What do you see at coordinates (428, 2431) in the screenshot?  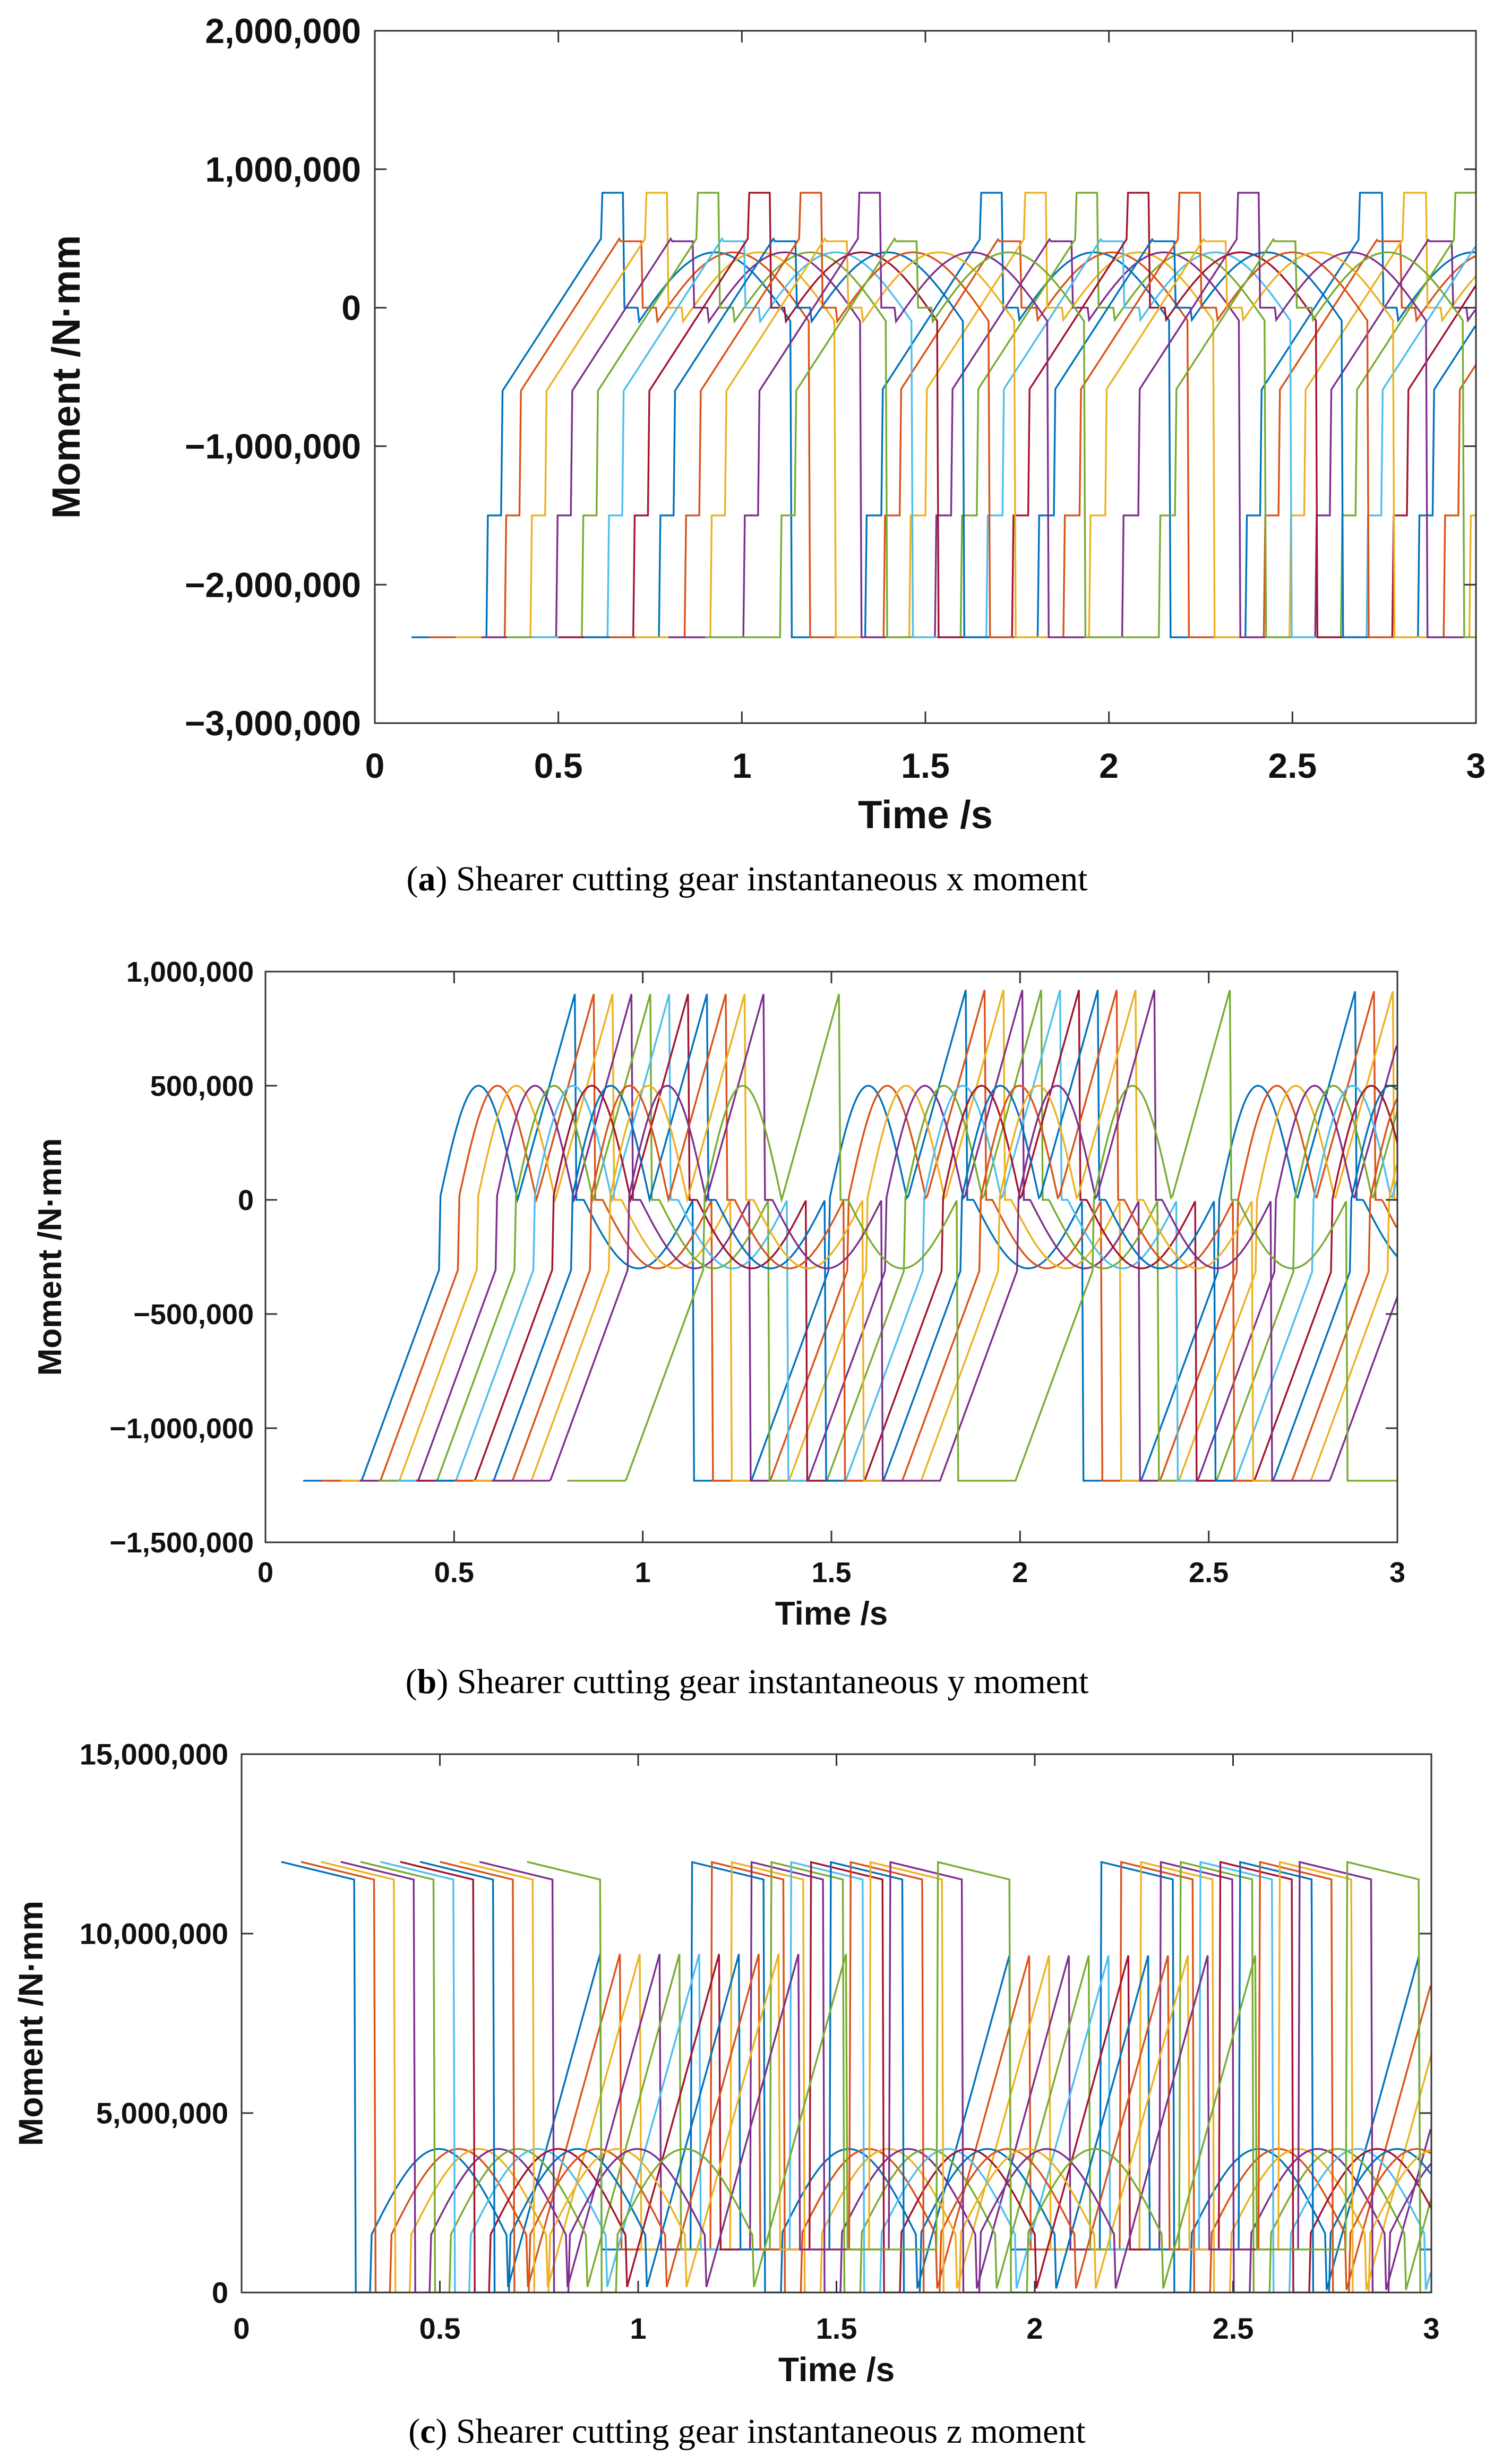 I see `caption-letter: c` at bounding box center [428, 2431].